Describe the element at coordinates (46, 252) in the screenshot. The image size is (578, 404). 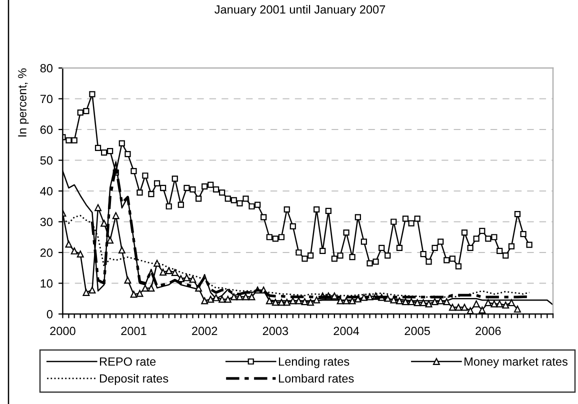
I see `y-tick-label: 20` at that location.